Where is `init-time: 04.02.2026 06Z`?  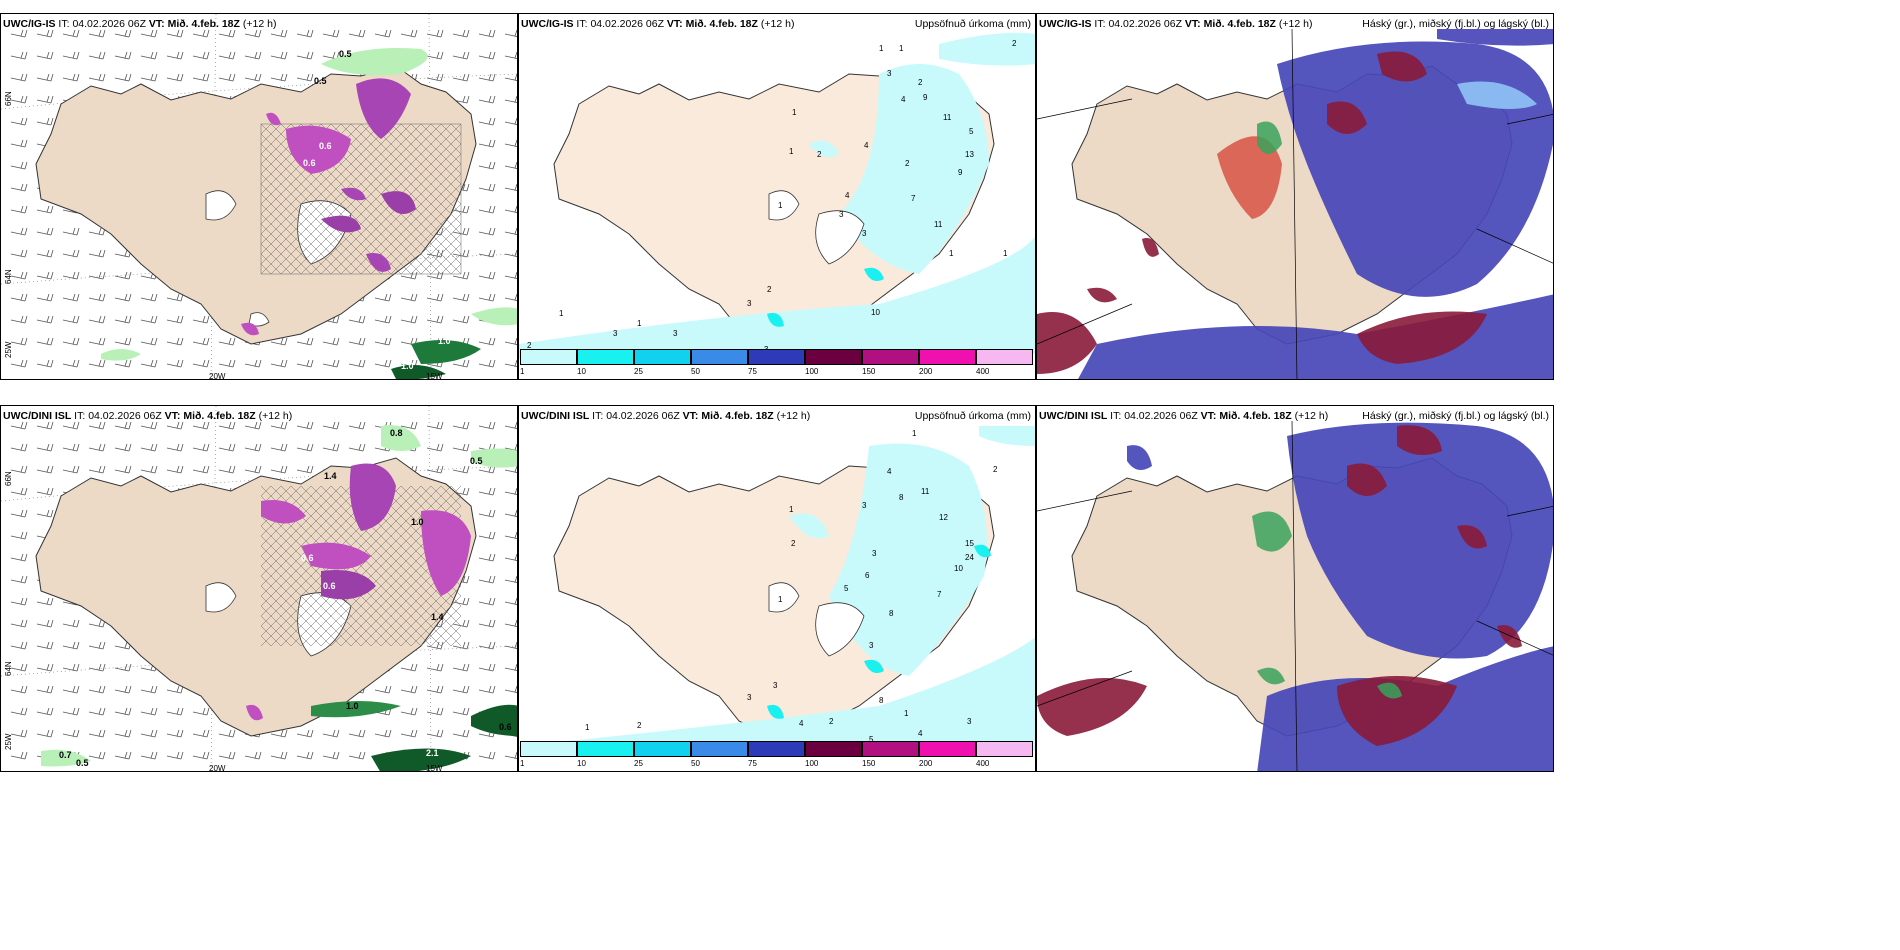 init-time: 04.02.2026 06Z is located at coordinates (1161, 416).